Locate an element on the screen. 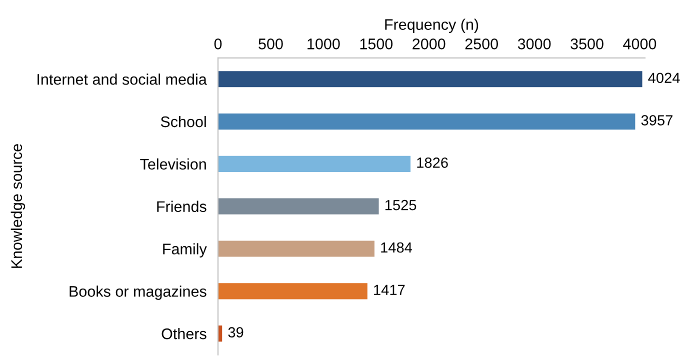 This screenshot has width=685, height=362. y-tick-label: Internet and social media is located at coordinates (122, 79).